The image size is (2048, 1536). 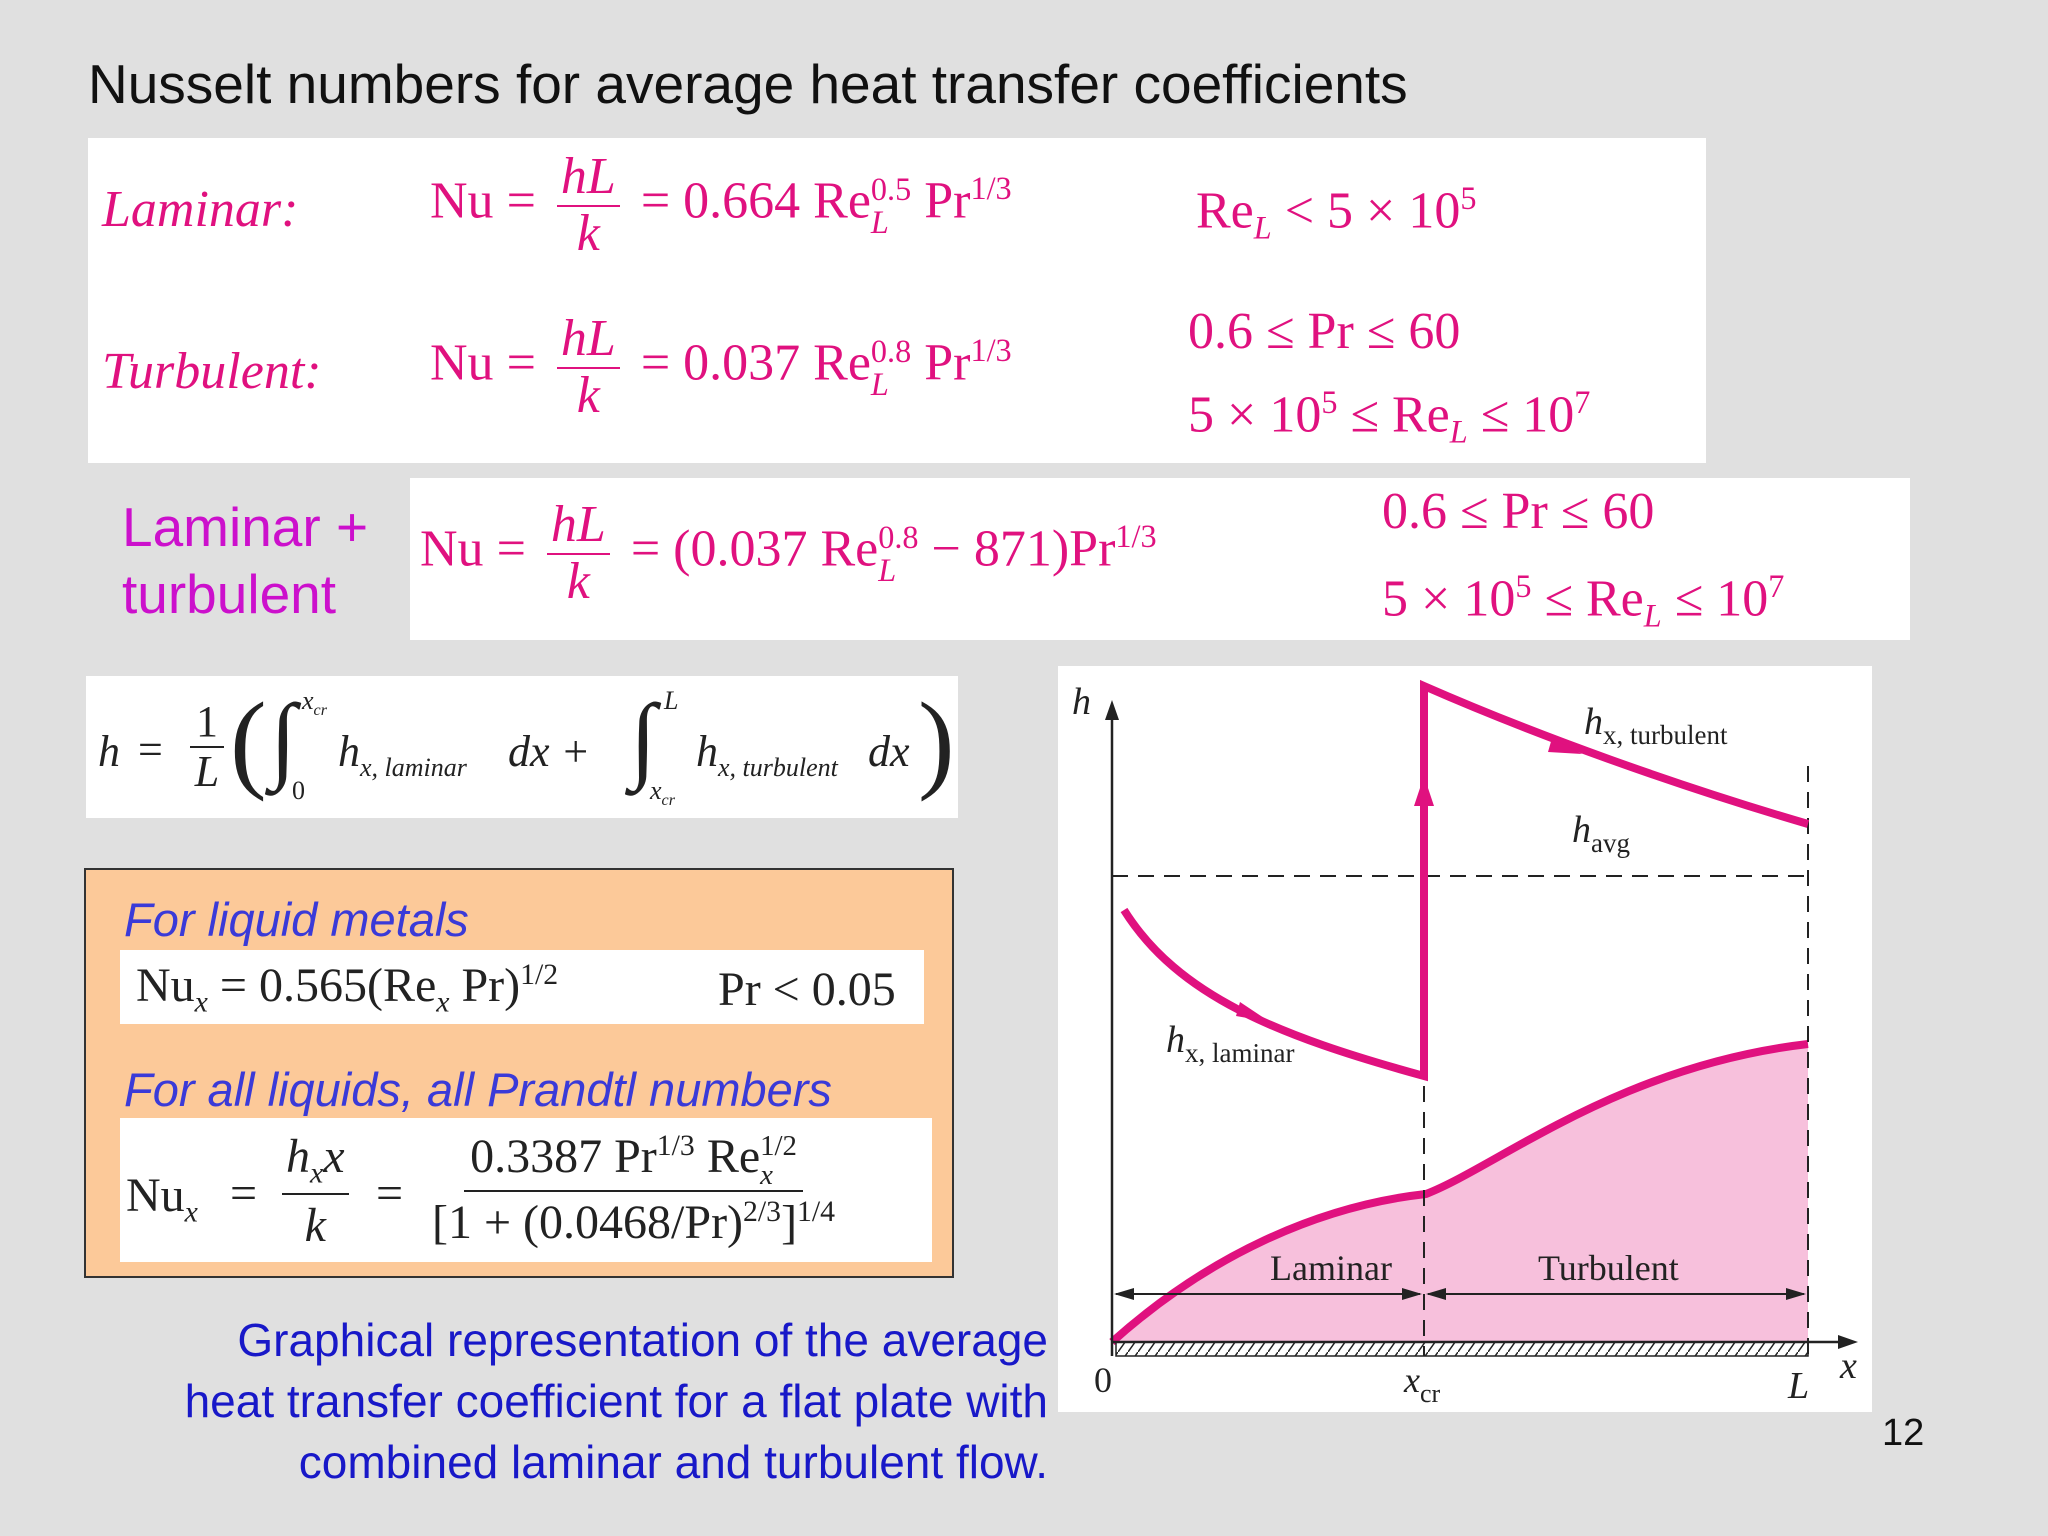 I want to click on combined-equation: Nu = hL k = (0.037 Re 0.8 L − 871)Pr1/3, so click(x=788, y=553).